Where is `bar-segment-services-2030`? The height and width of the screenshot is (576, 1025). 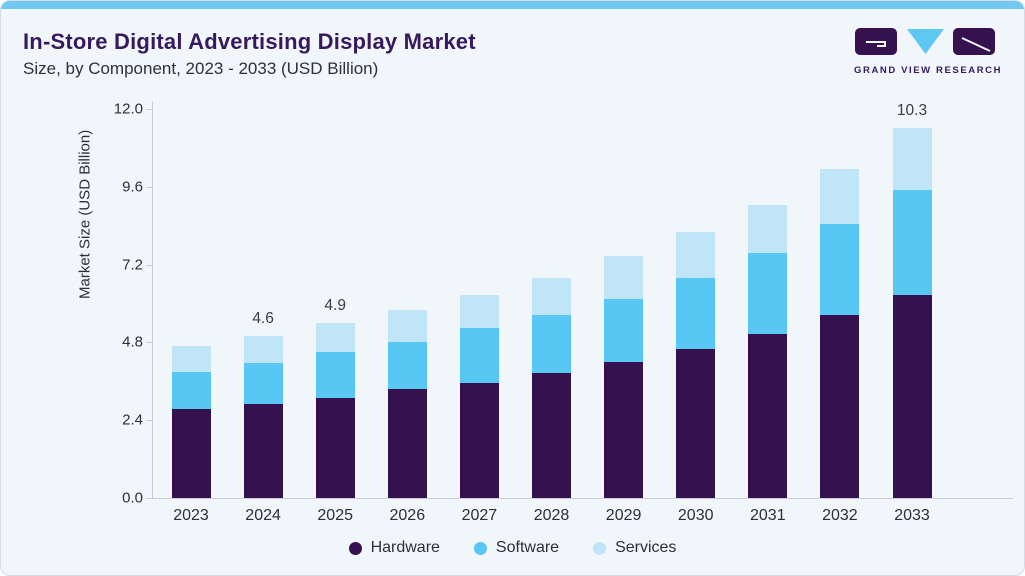
bar-segment-services-2030 is located at coordinates (696, 255).